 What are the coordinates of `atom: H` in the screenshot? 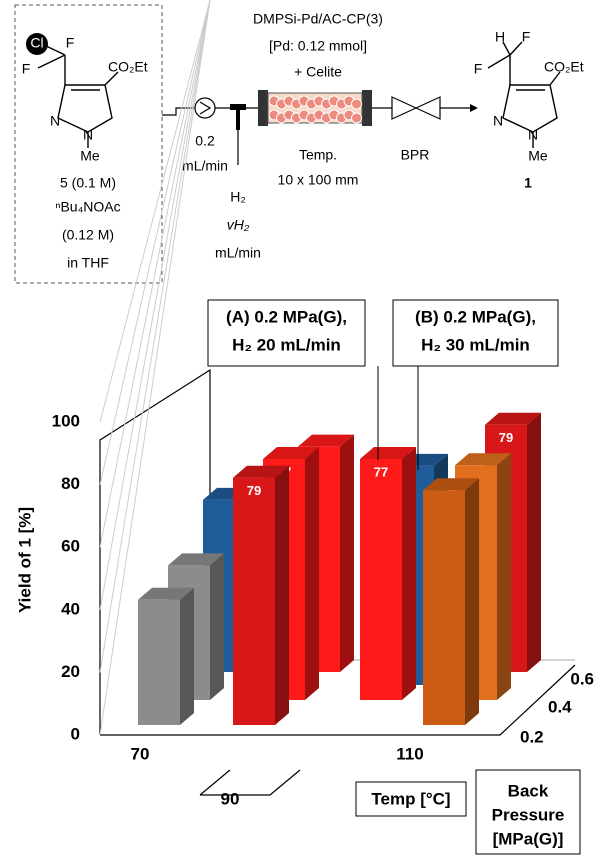 It's located at (500, 37).